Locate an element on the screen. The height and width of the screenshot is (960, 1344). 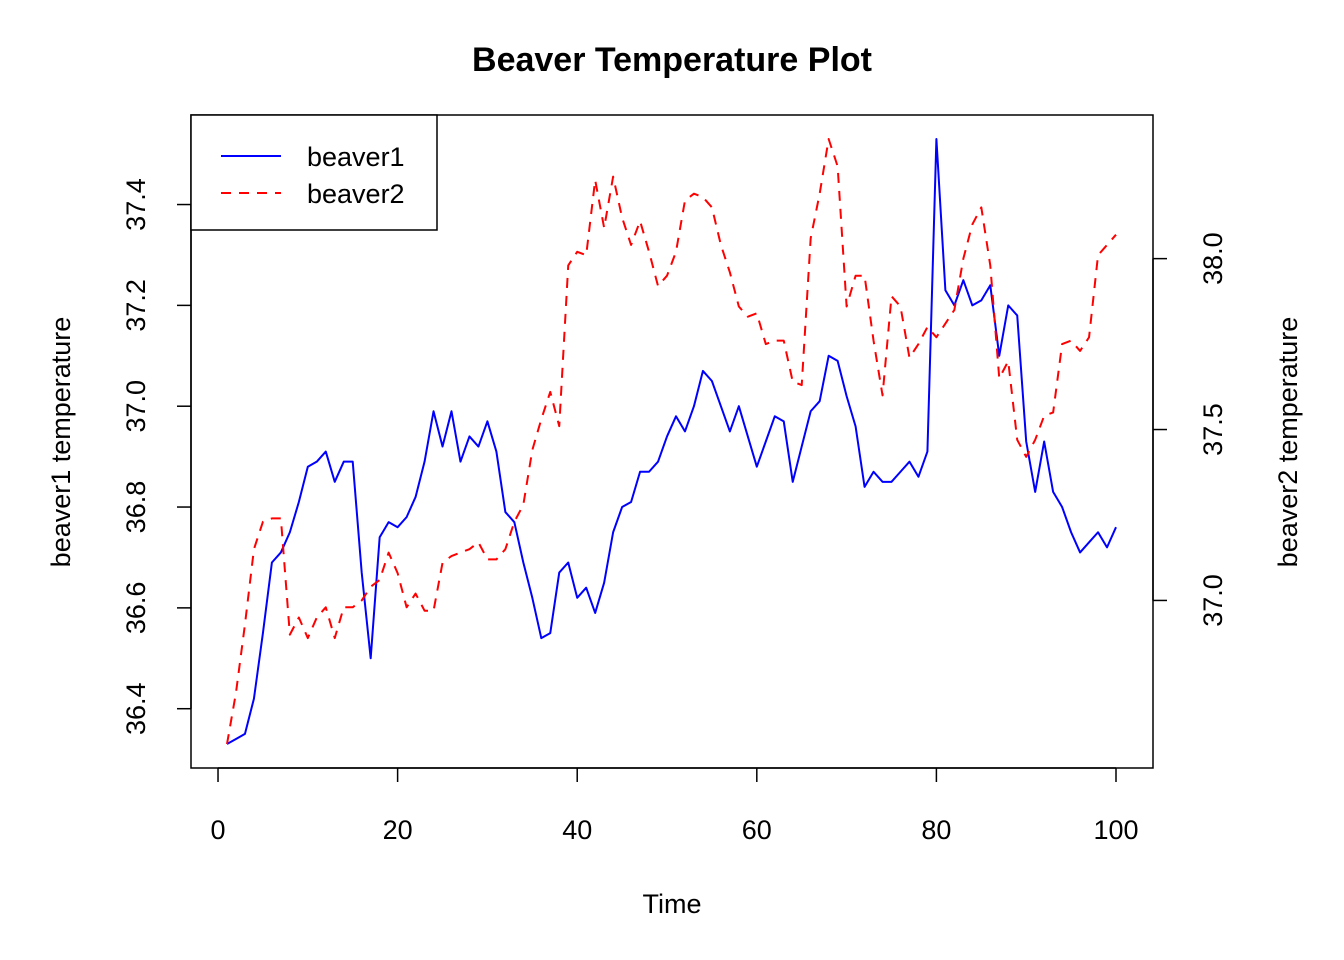
y2-tick-label: 38.0 is located at coordinates (1213, 258).